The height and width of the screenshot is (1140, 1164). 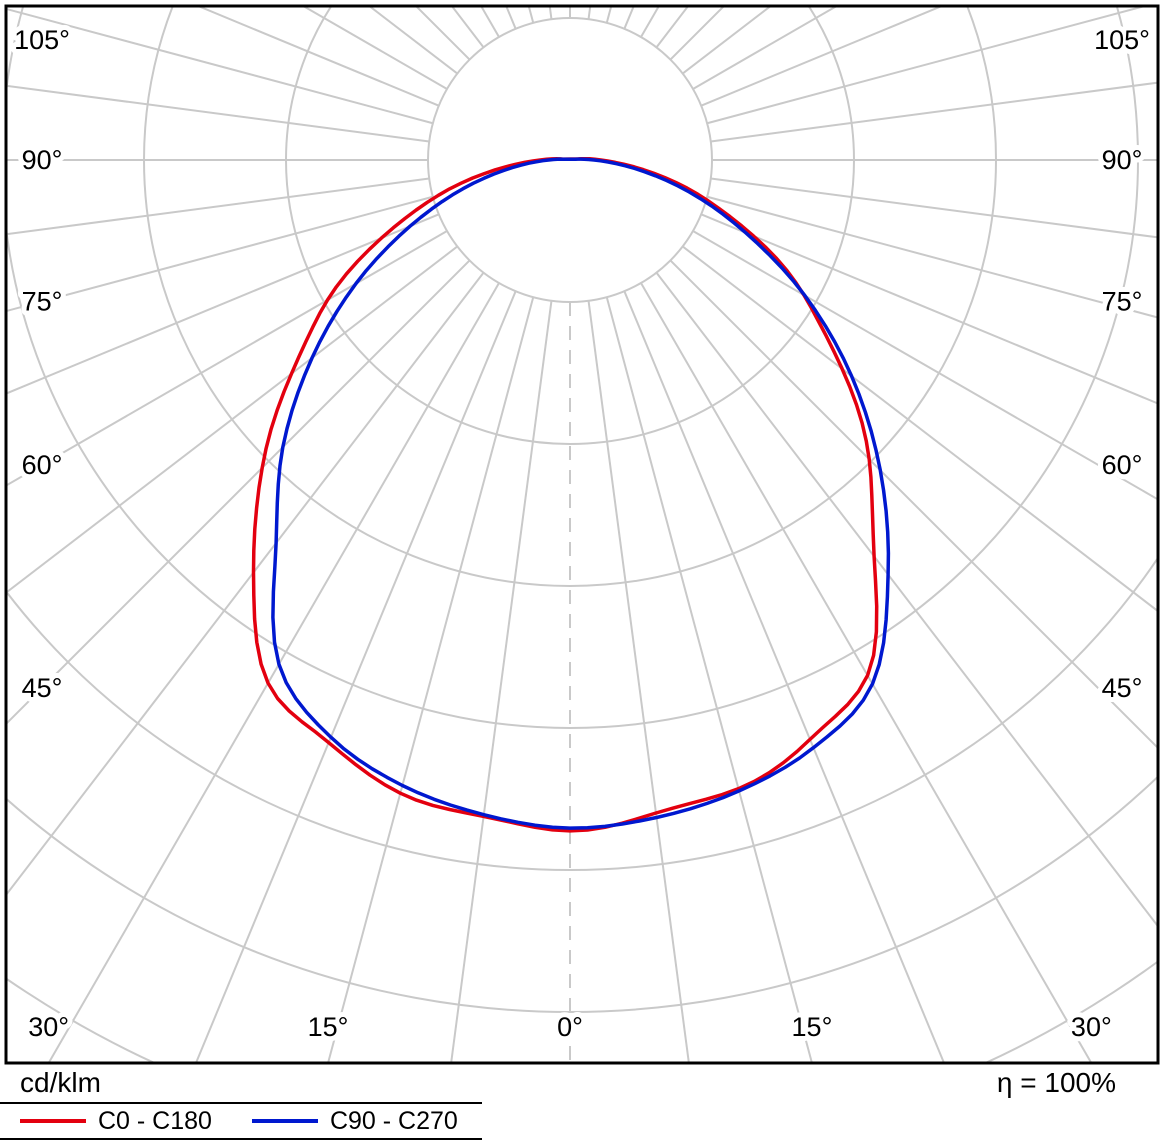 I want to click on footer-row: cd/klm η = 100%, so click(x=582, y=1083).